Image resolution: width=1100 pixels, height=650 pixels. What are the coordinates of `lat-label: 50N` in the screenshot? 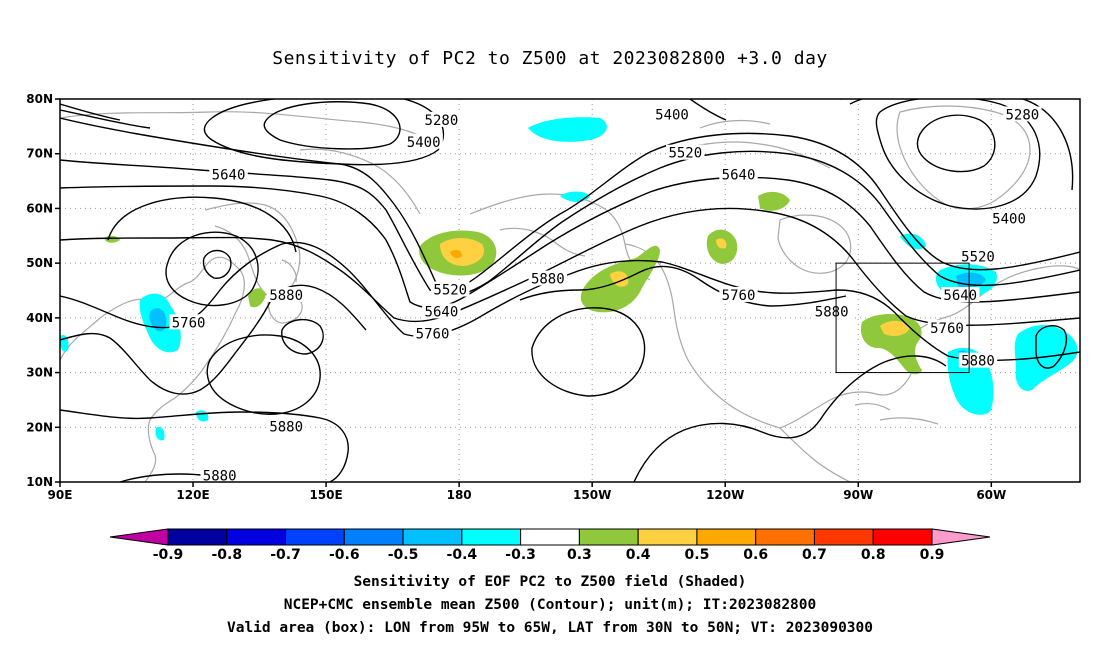 It's located at (39, 263).